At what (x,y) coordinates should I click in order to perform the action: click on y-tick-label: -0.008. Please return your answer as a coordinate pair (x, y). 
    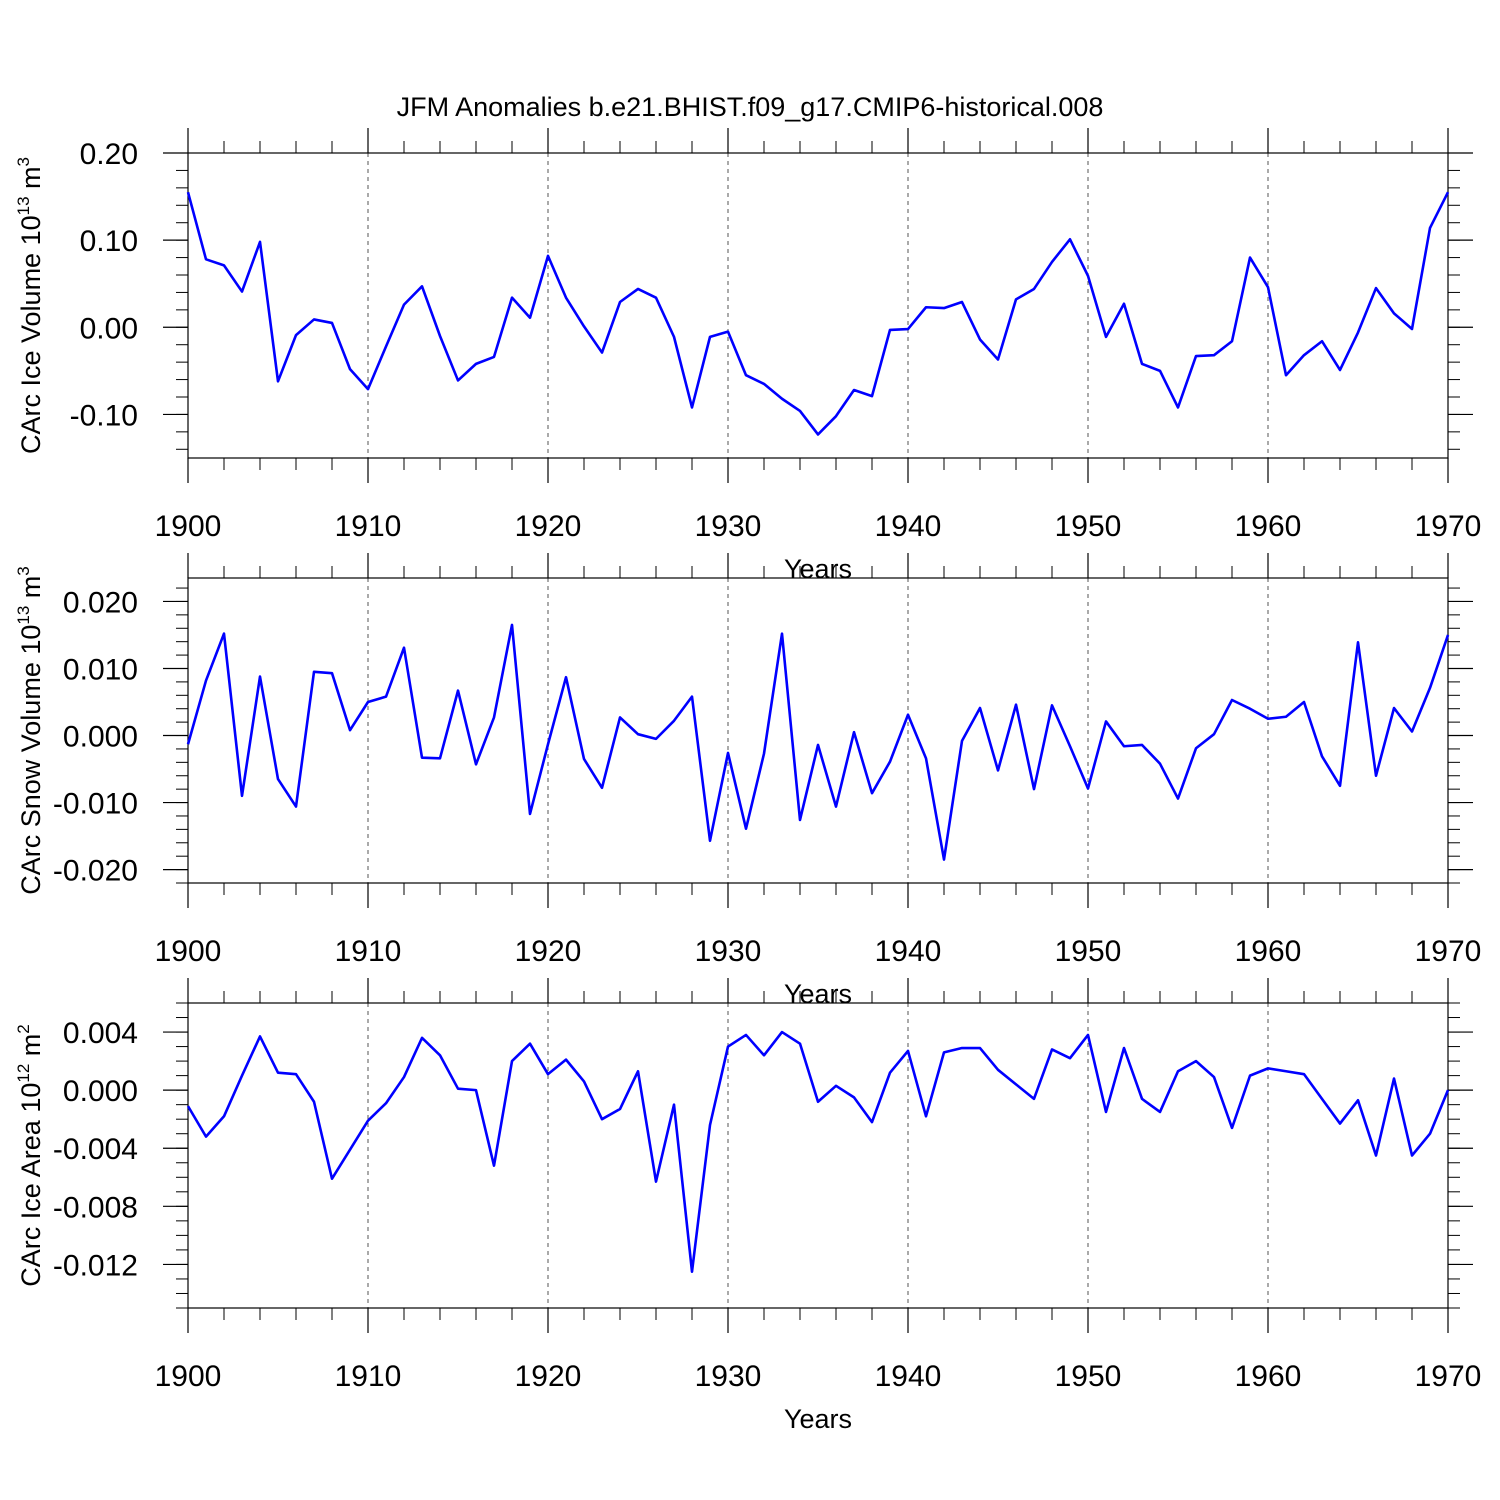
    Looking at the image, I should click on (95, 1207).